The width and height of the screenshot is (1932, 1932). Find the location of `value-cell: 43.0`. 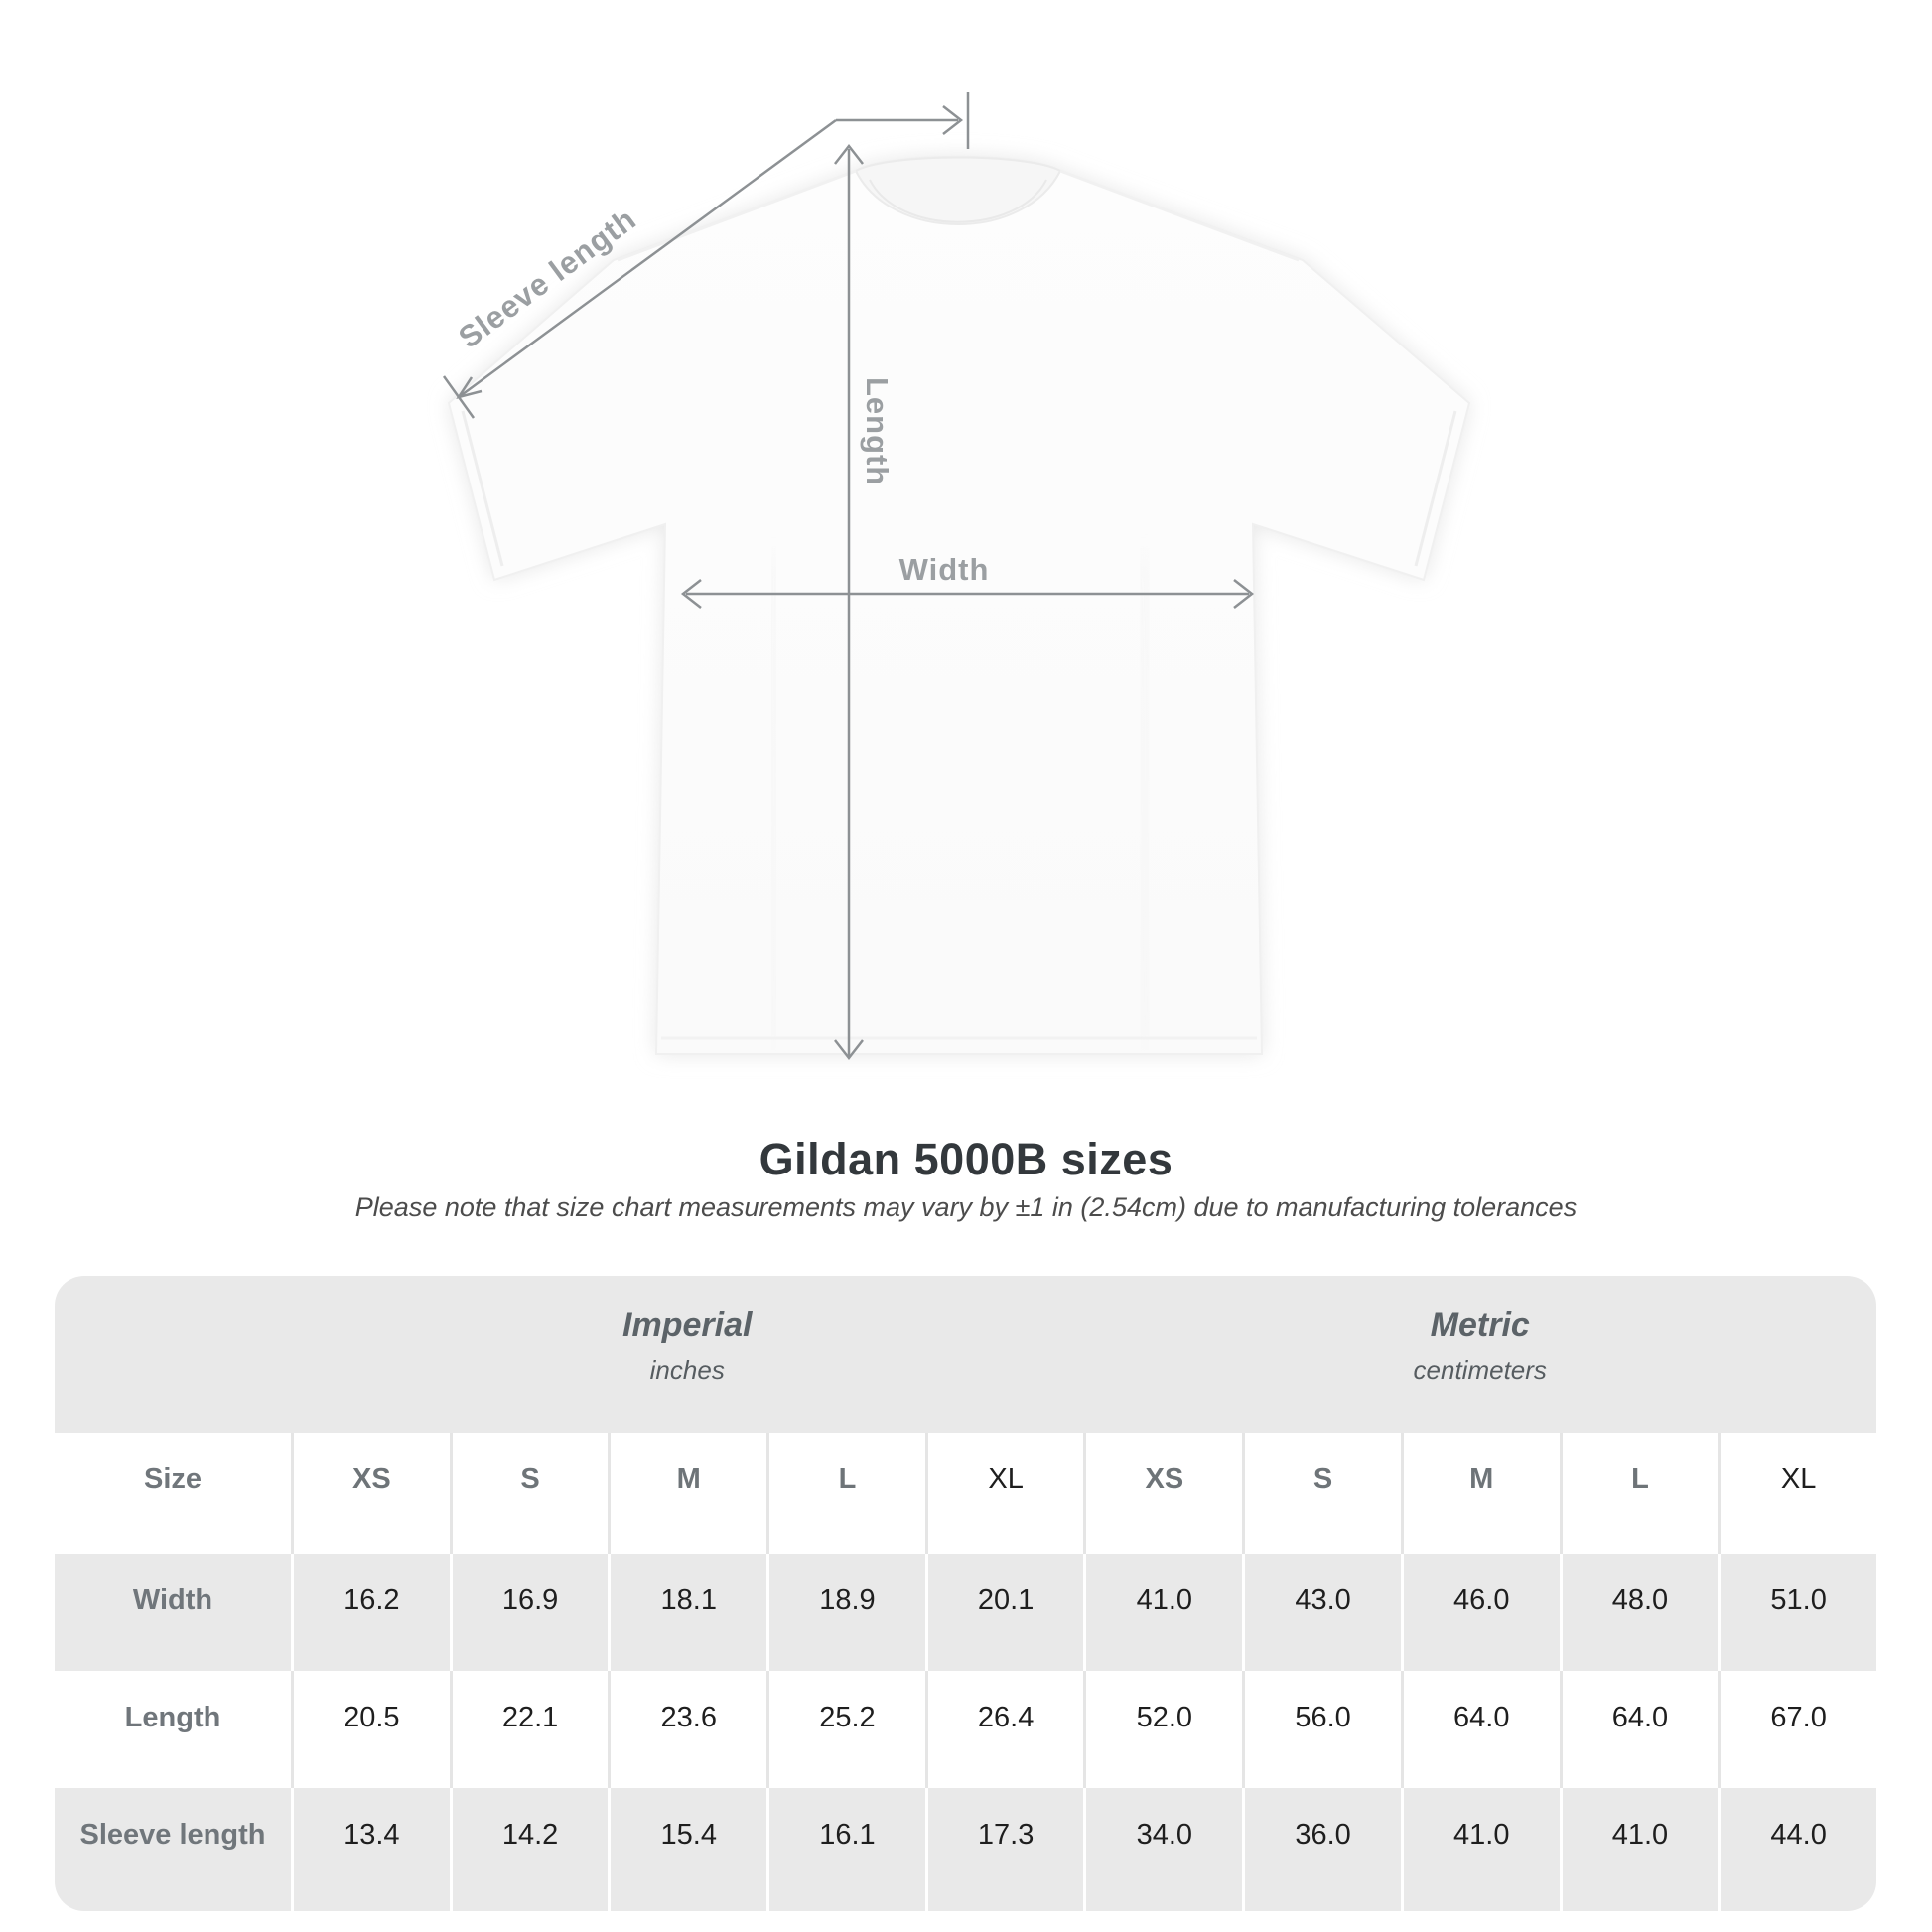

value-cell: 43.0 is located at coordinates (1321, 1613).